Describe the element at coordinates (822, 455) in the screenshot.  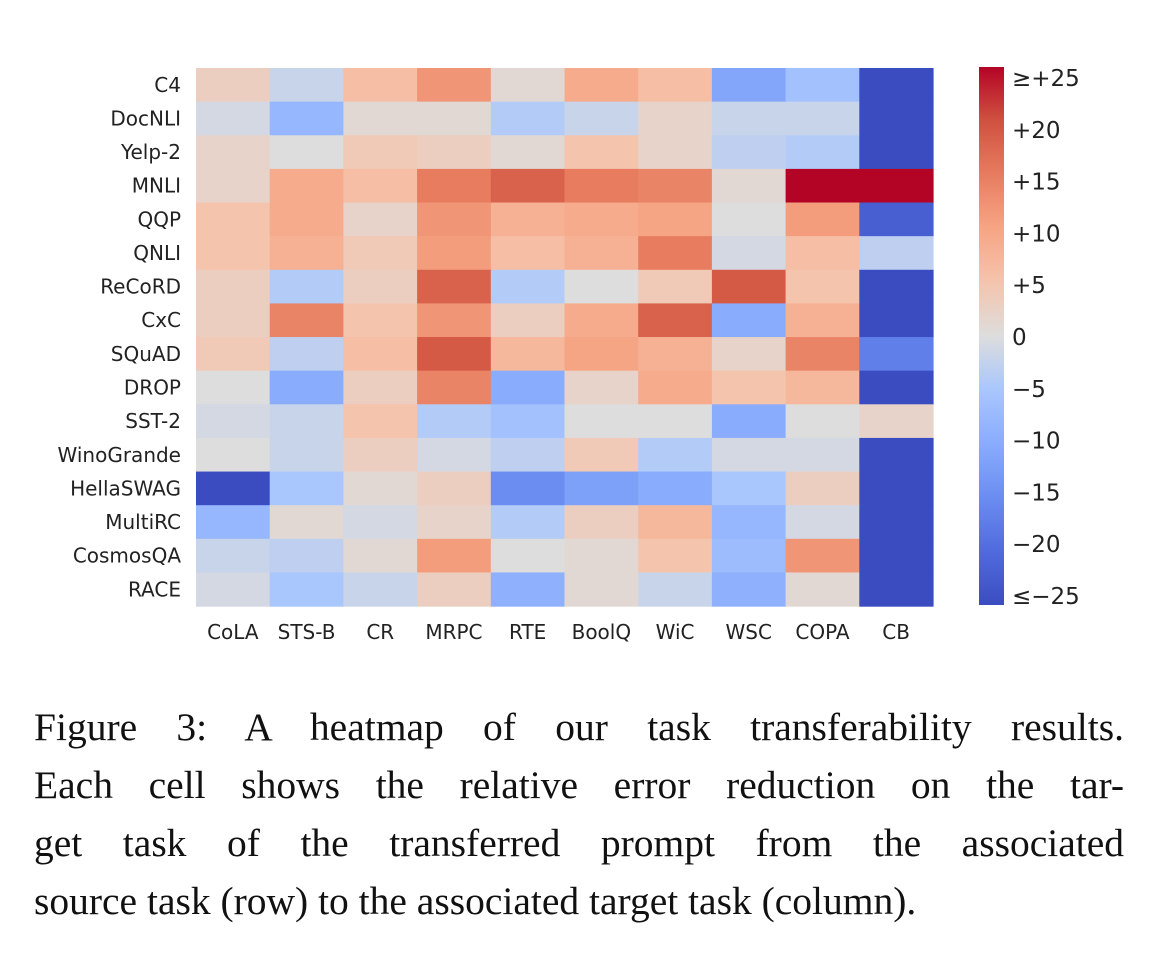
I see `heatmap-cell-winogrande-copa` at that location.